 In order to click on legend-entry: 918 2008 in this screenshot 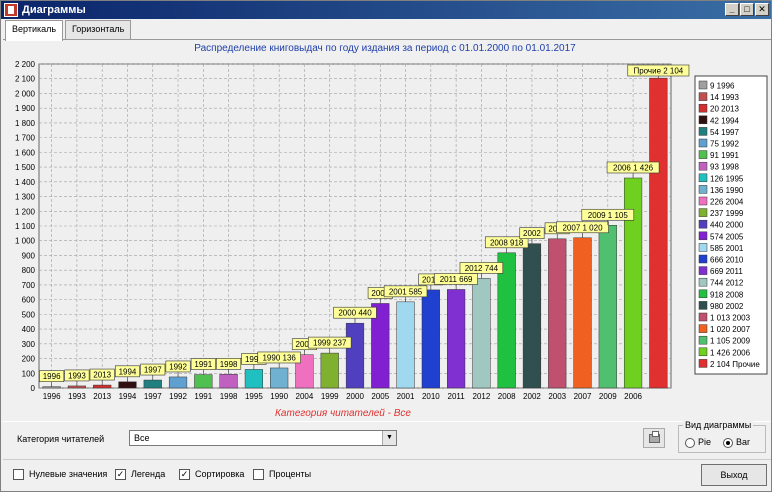, I will do `click(727, 294)`.